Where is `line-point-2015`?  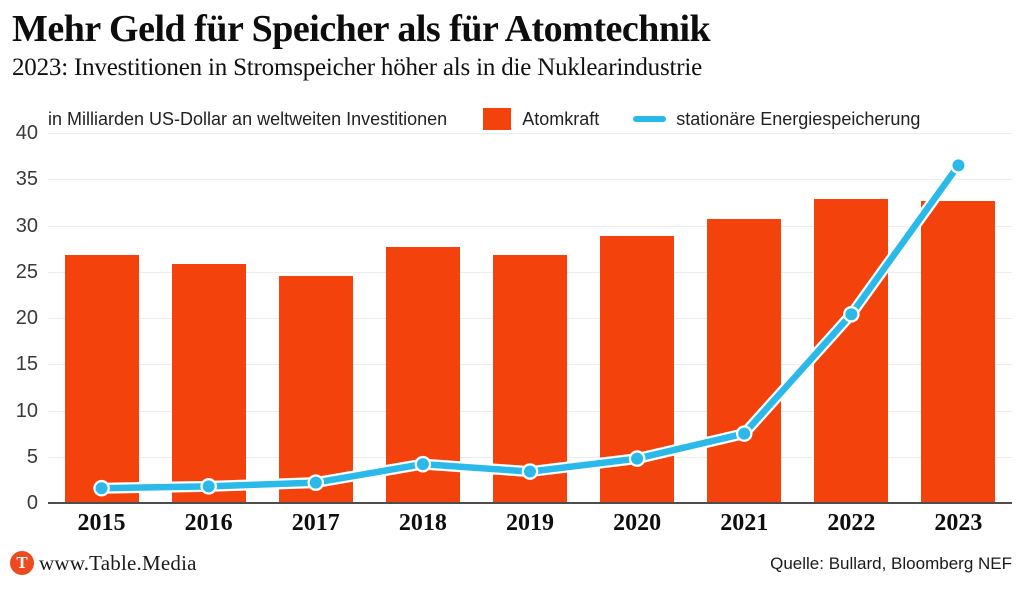
line-point-2015 is located at coordinates (101, 488).